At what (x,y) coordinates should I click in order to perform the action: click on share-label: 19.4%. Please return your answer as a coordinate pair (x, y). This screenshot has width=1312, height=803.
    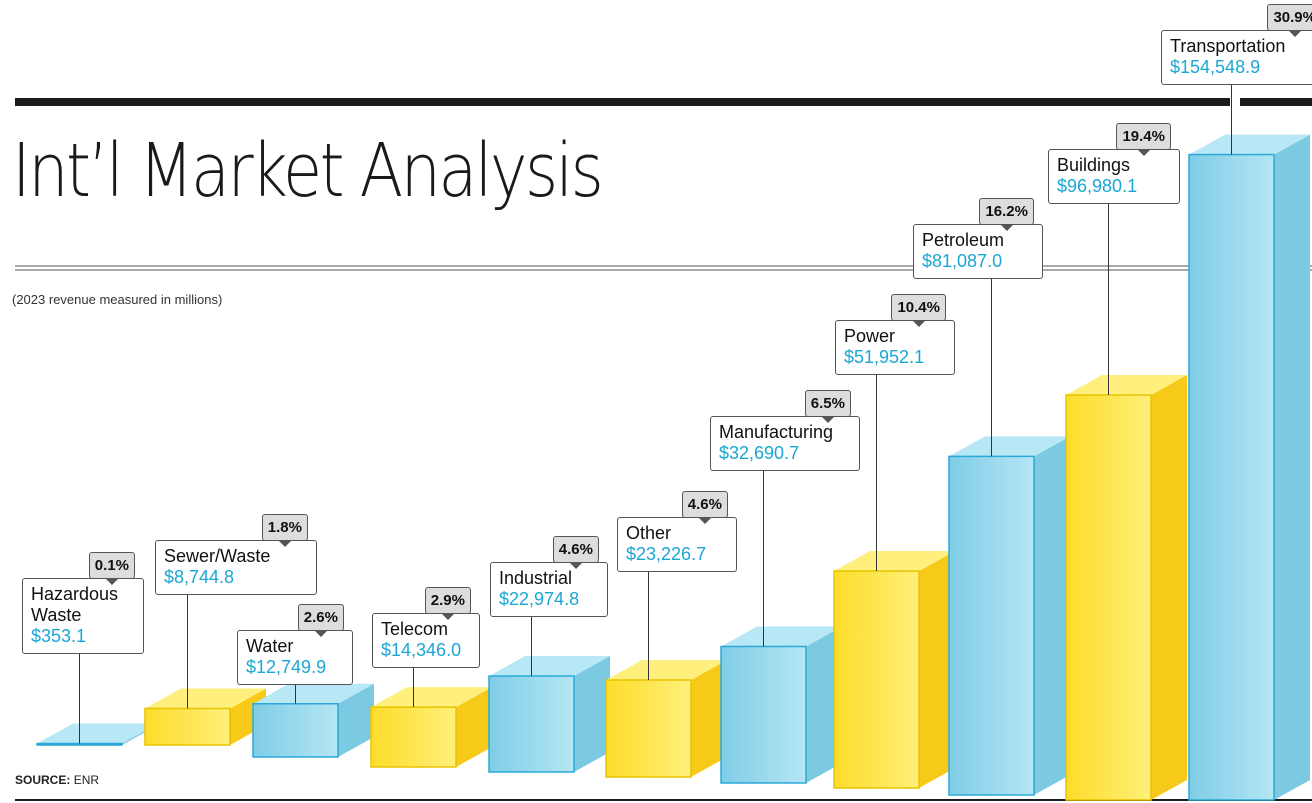
    Looking at the image, I should click on (1143, 139).